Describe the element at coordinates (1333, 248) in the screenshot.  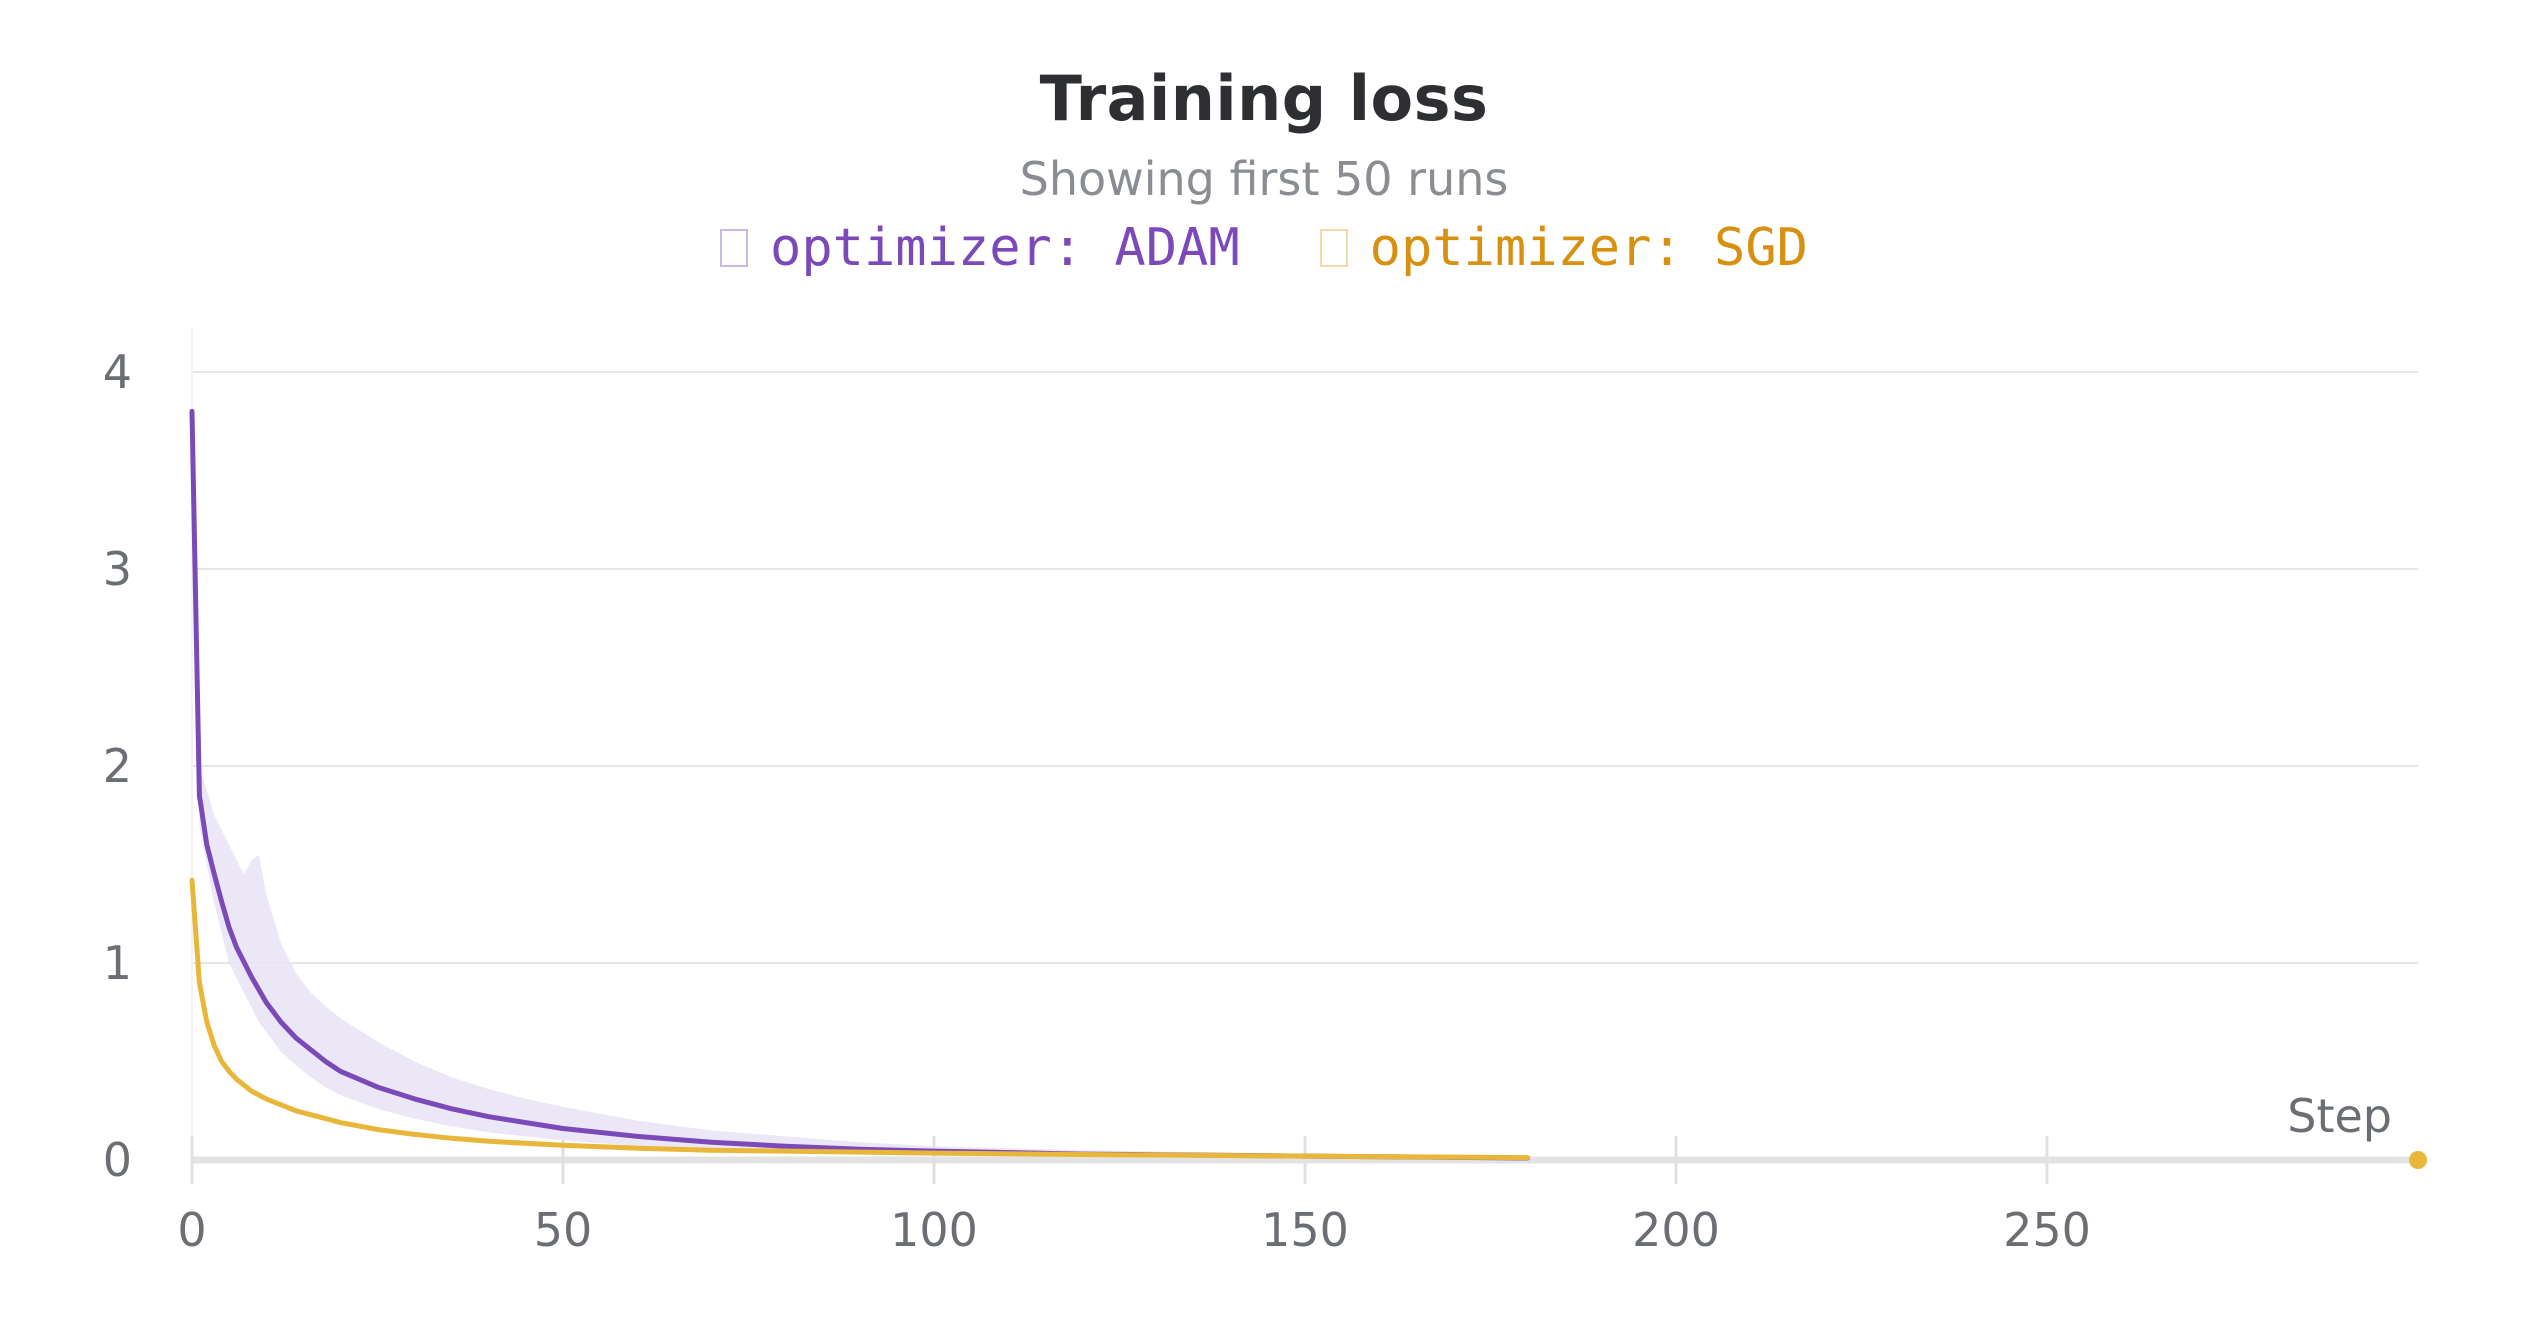
I see `legend-swatch-sgd` at that location.